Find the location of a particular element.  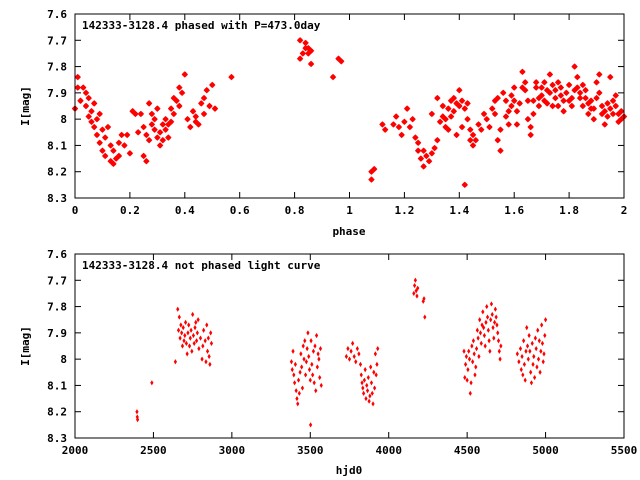

x-tick-label: 0 is located at coordinates (75, 210).